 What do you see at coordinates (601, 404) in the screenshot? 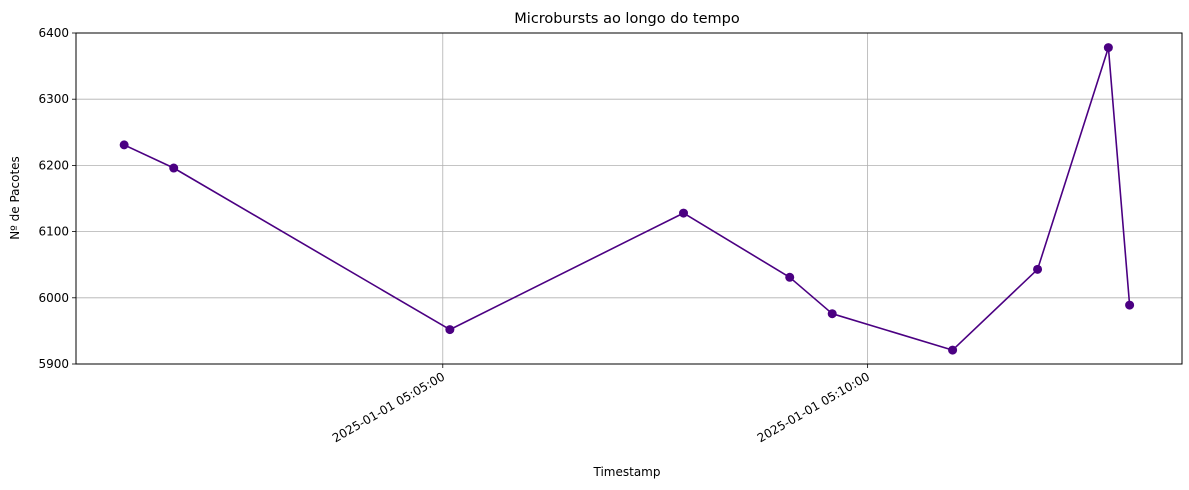
I see `x-axis: 2025-01-01 05:05:00 2025-01-01 05:10:00` at bounding box center [601, 404].